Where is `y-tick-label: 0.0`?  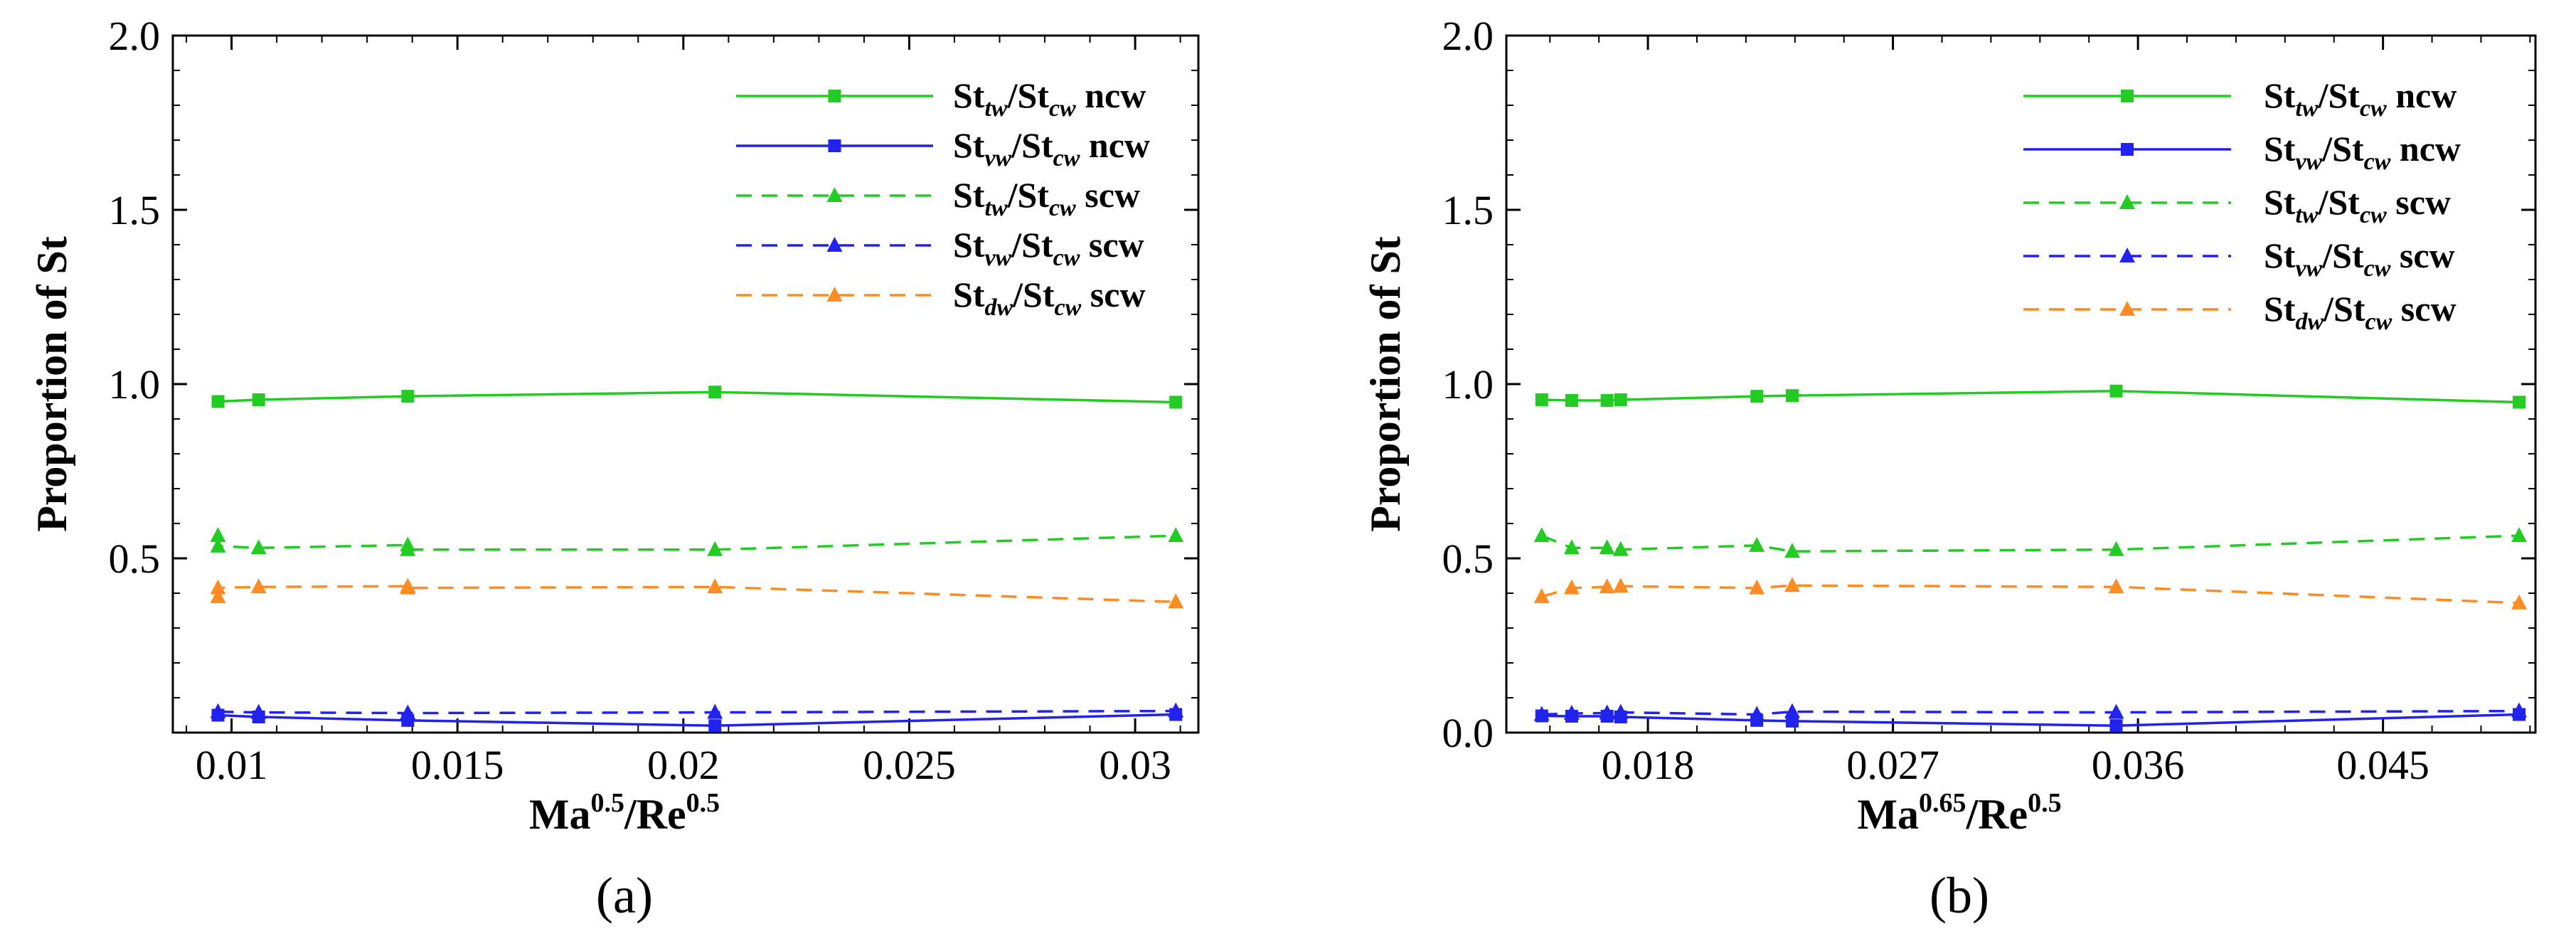 y-tick-label: 0.0 is located at coordinates (1468, 733).